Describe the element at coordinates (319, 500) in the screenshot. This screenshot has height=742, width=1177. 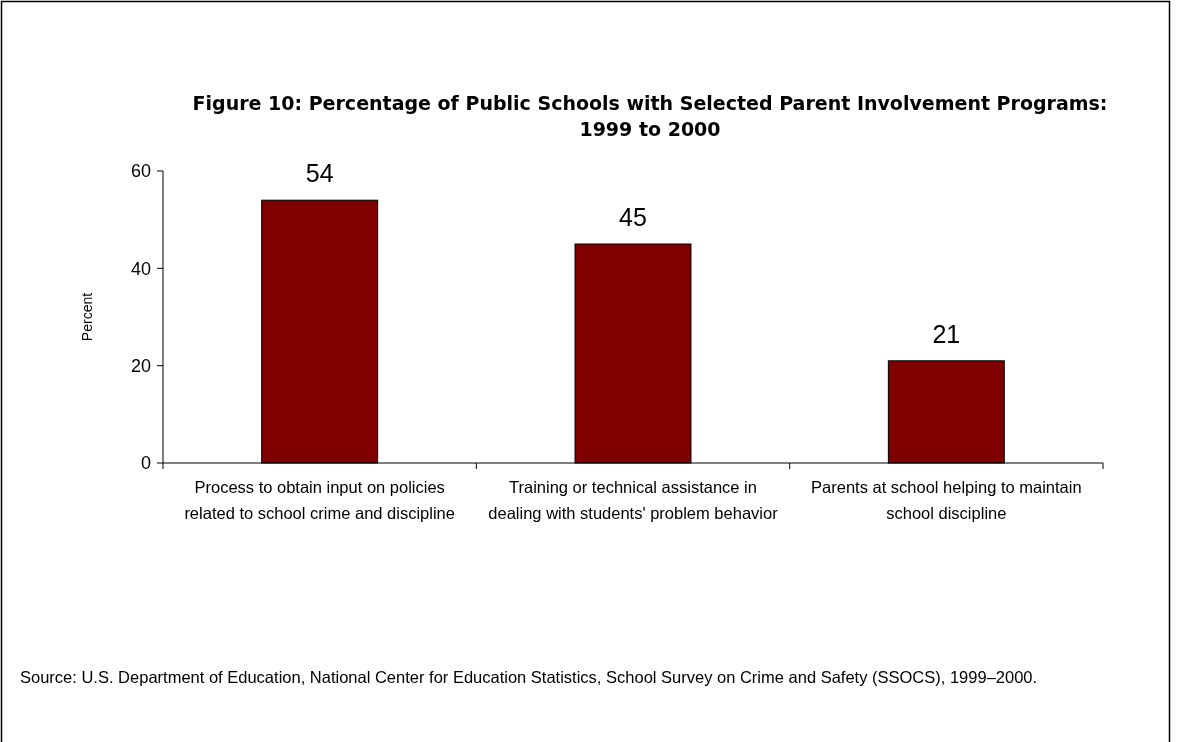
I see `x-tick-label: Process to obtain input on policies related to school crime and discipline` at that location.